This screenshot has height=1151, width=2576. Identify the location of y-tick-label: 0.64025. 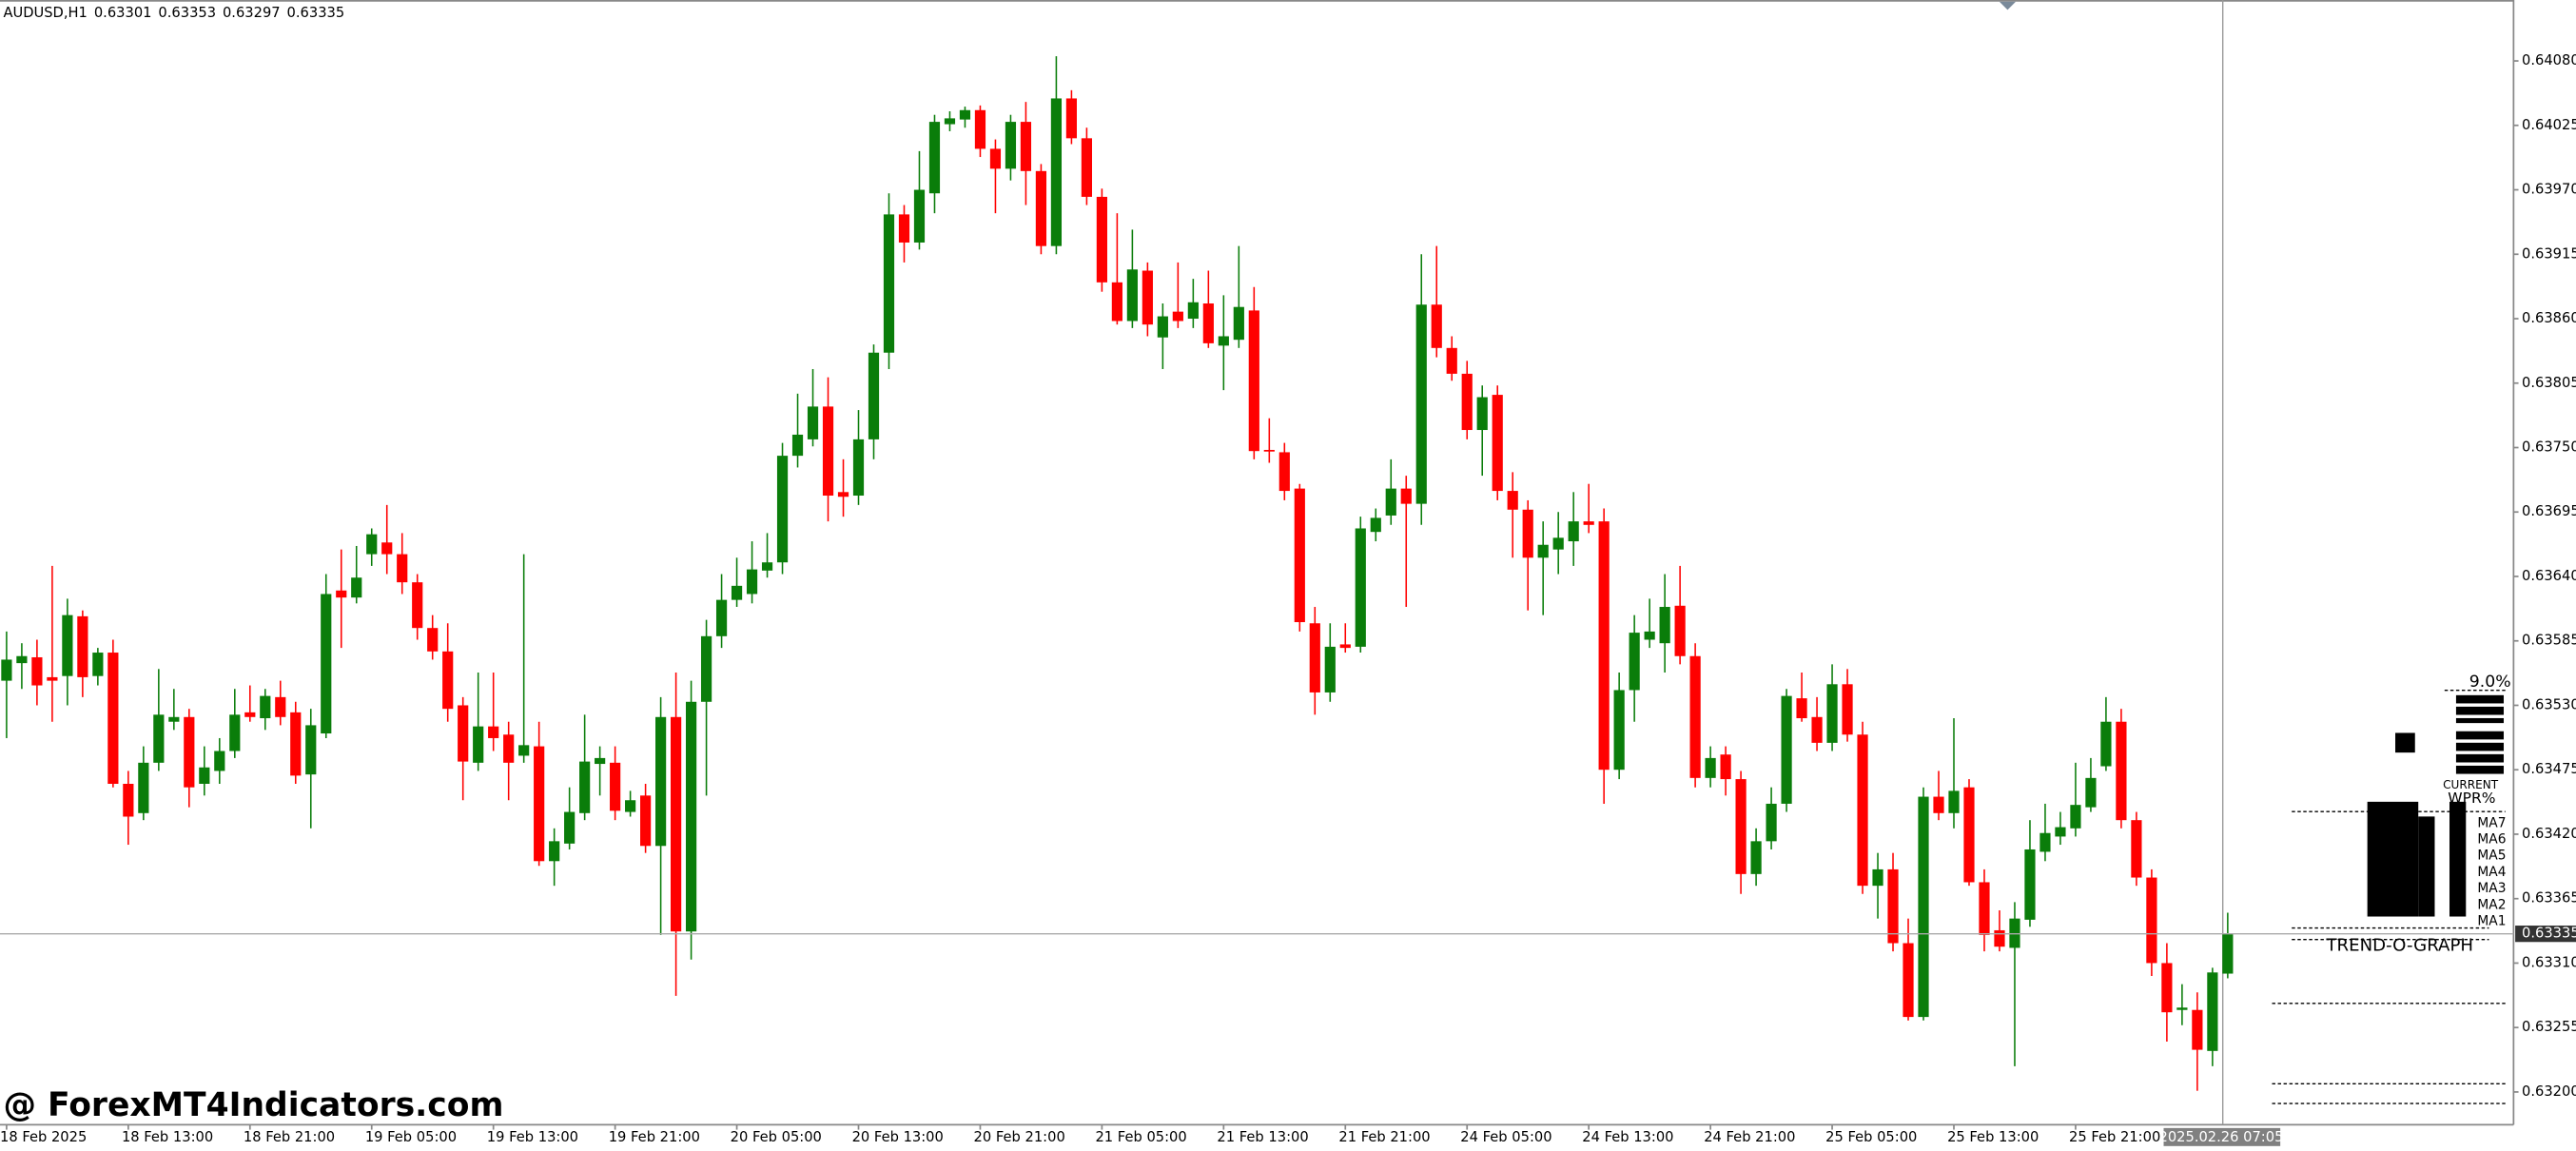
(2549, 125).